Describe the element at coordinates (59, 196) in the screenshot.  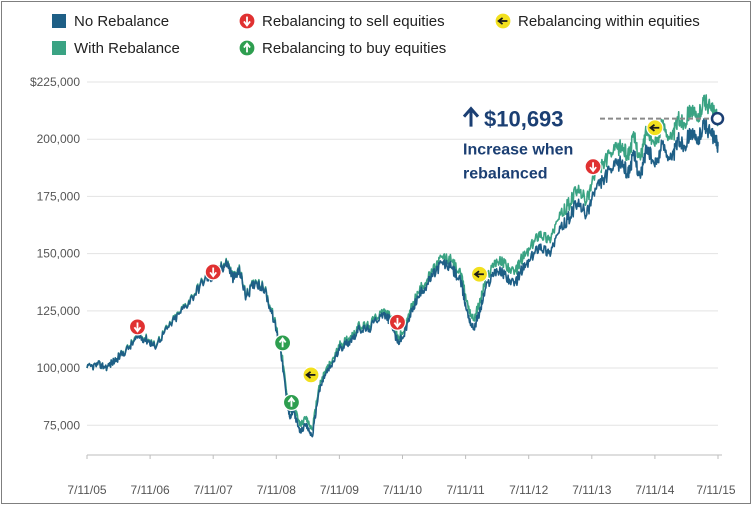
I see `y-tick-label: 175,000` at that location.